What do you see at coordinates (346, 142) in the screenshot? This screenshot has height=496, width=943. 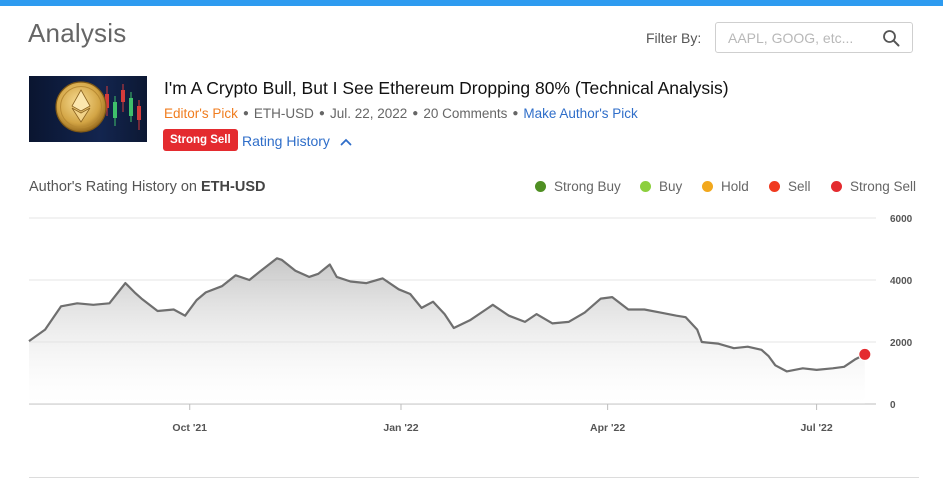 I see `chevron-up-icon` at bounding box center [346, 142].